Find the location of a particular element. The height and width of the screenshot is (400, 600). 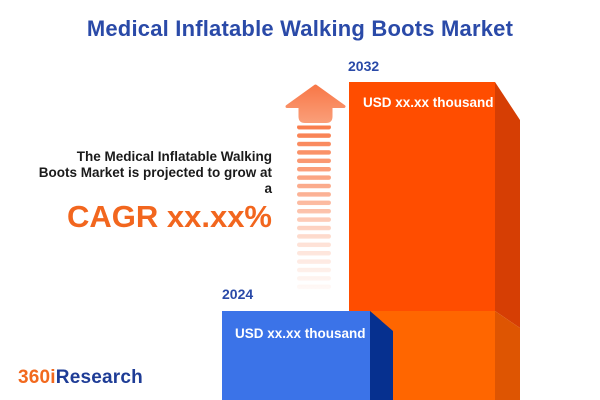

annotation-line: The Medical Inflatable Walking is located at coordinates (174, 156).